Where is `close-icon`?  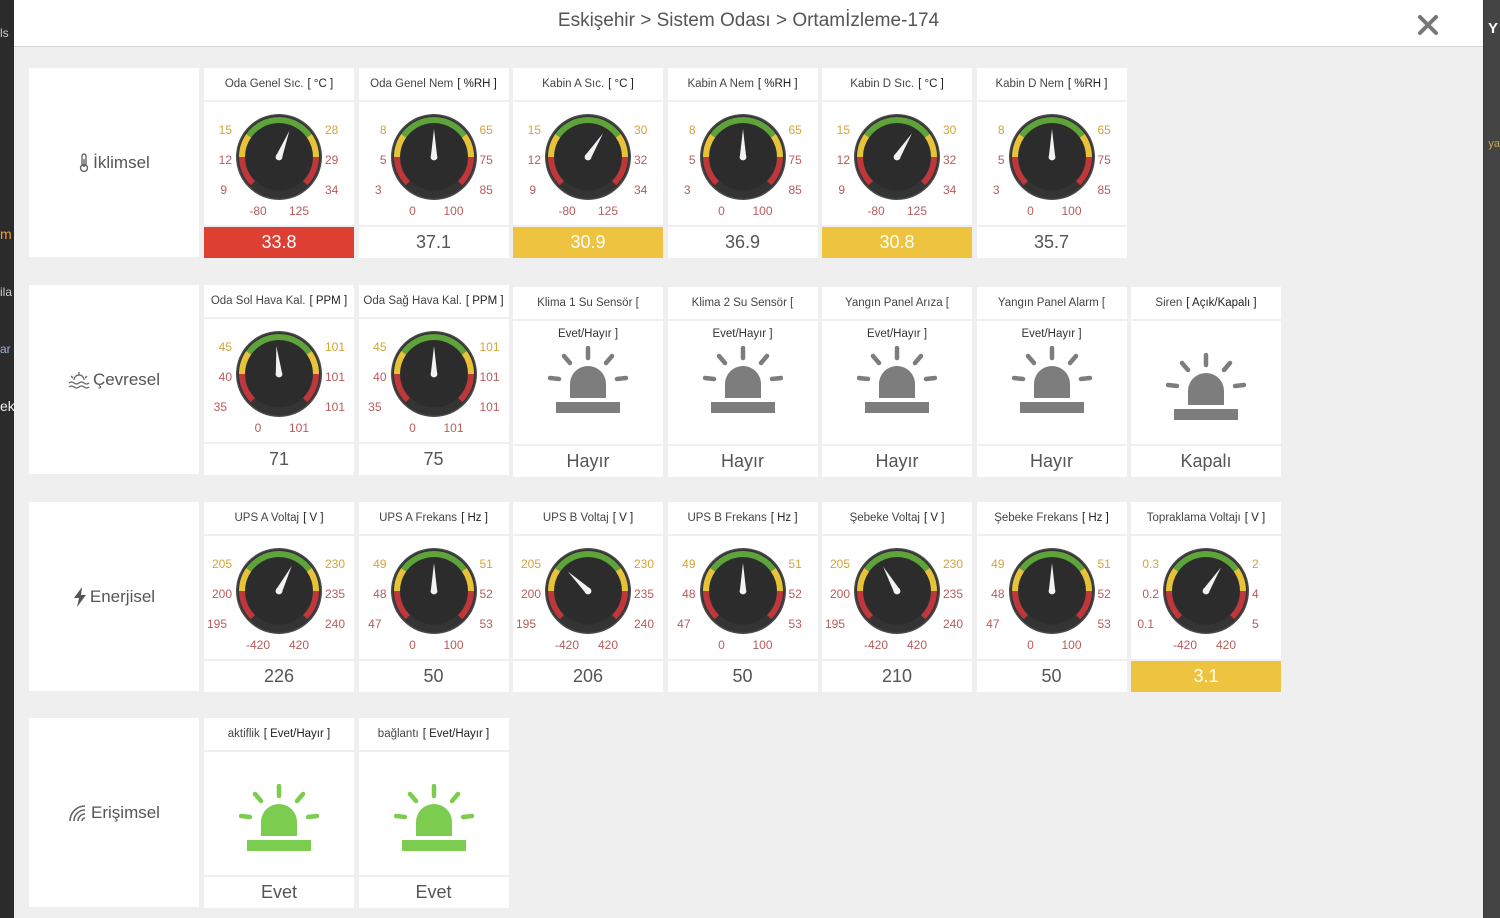 close-icon is located at coordinates (1428, 25).